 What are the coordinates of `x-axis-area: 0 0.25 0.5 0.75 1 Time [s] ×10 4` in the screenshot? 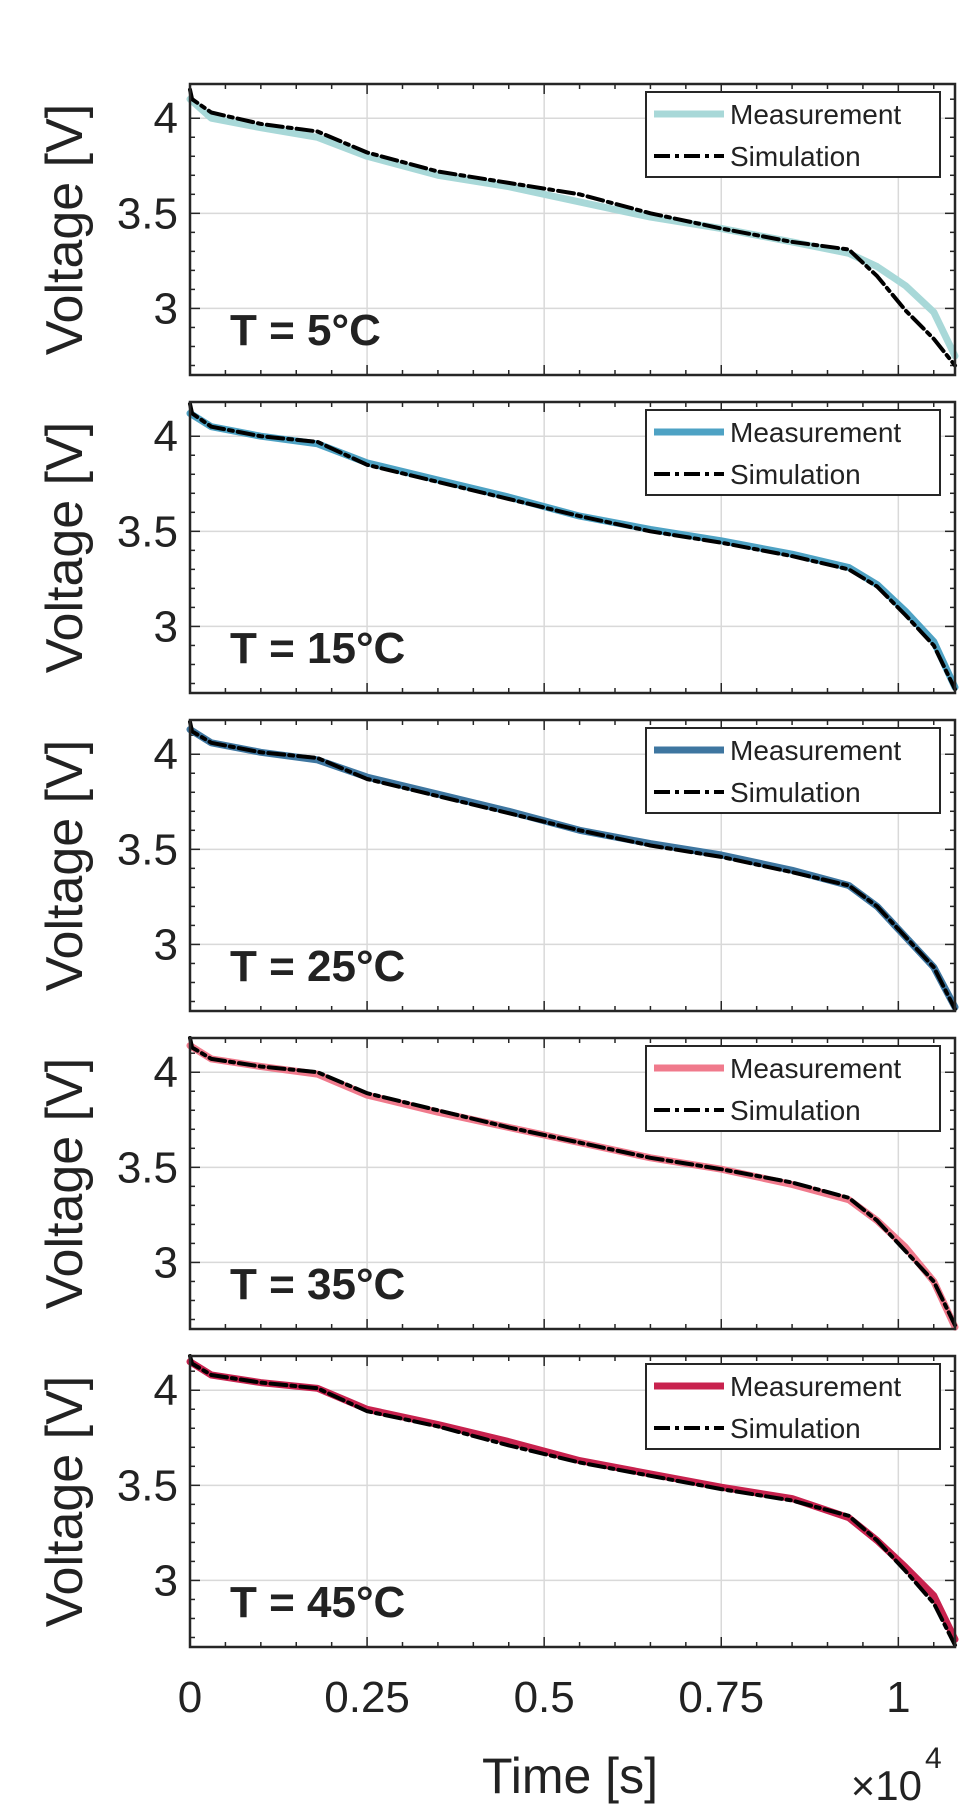 It's located at (560, 1739).